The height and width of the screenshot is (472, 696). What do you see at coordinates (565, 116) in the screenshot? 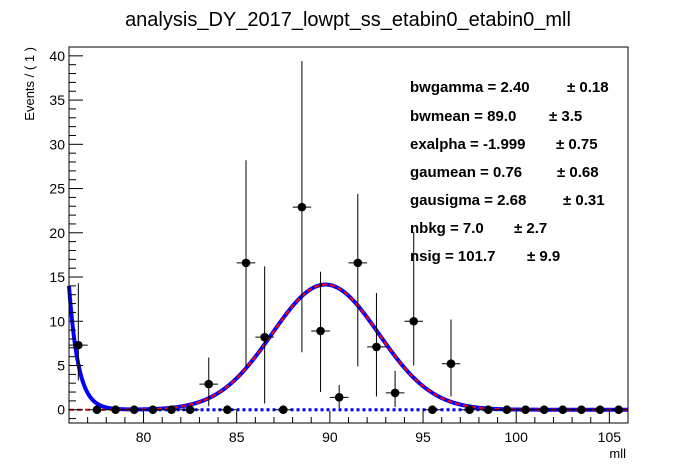
I see `param-bwmean-error: ± 3.5` at bounding box center [565, 116].